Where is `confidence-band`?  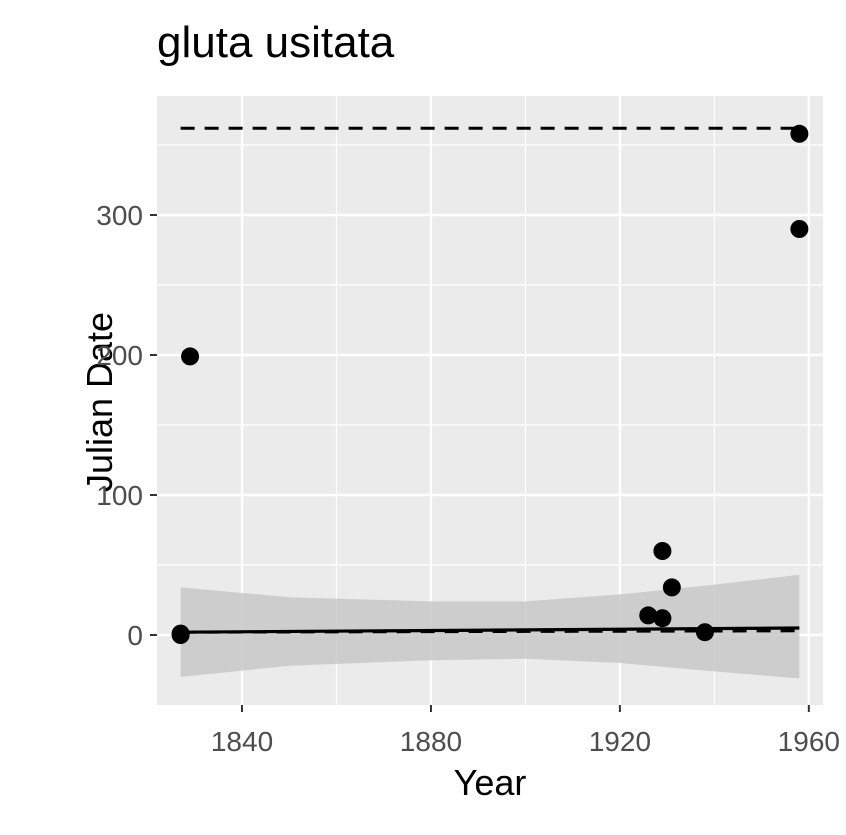 confidence-band is located at coordinates (490, 626).